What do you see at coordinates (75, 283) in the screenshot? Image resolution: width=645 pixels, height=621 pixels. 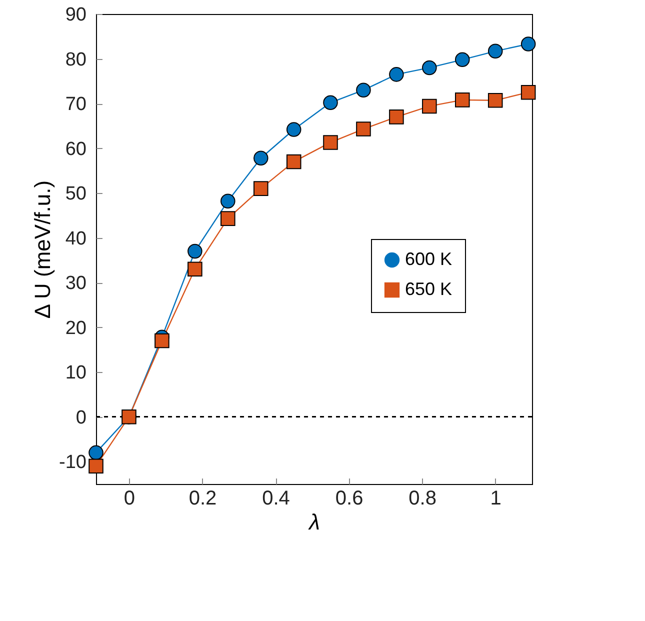 I see `y-tick-label: 30` at bounding box center [75, 283].